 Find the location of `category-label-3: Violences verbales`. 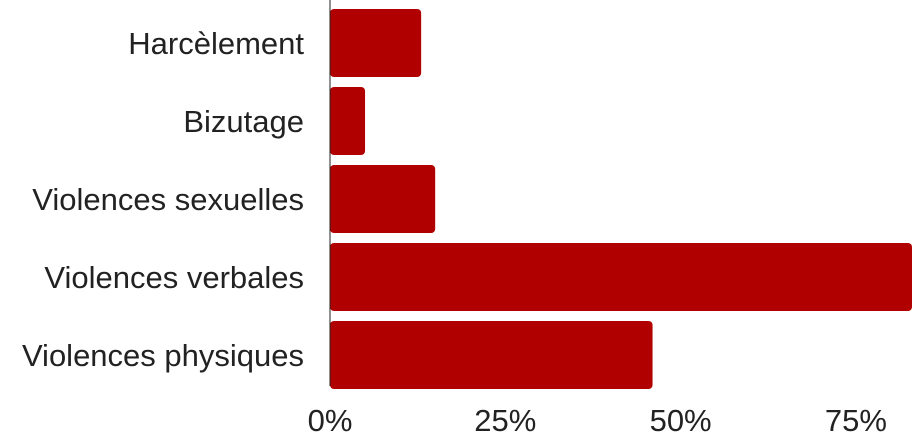

category-label-3: Violences verbales is located at coordinates (174, 277).